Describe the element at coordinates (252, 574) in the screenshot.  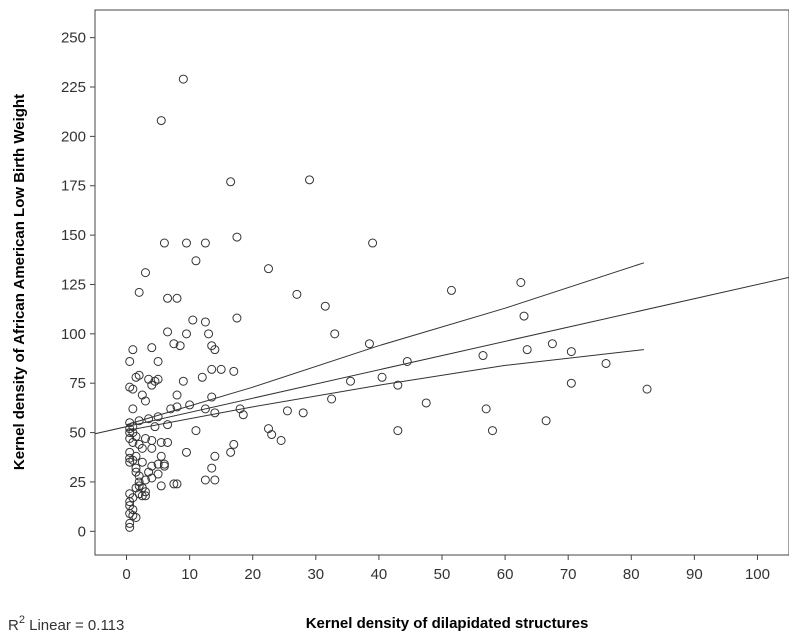
I see `x-tick-label: 20` at that location.